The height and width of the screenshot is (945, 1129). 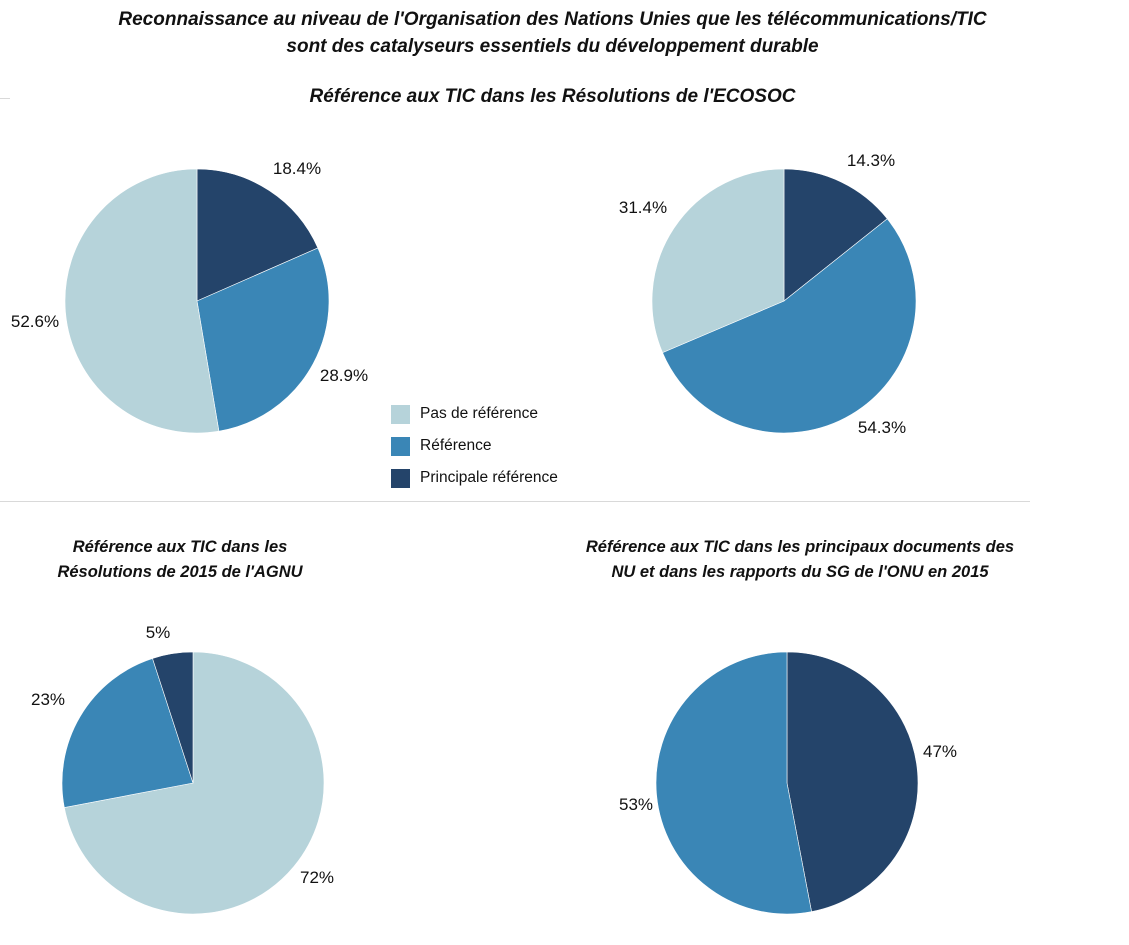 I want to click on pie-chart-1: 18.4% 28.9% 52.6%, so click(x=189, y=296).